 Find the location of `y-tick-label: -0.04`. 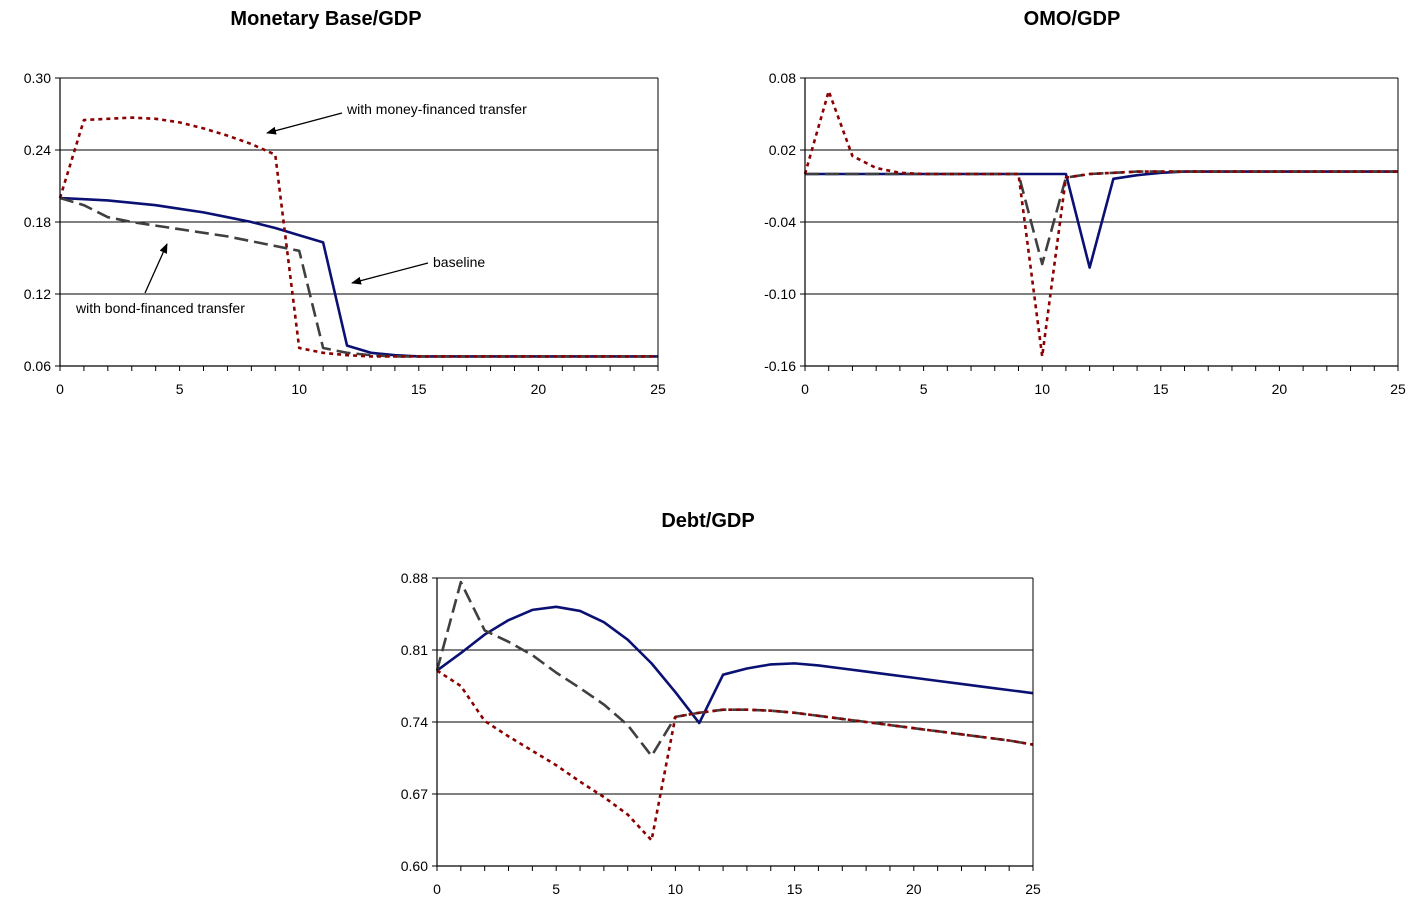

y-tick-label: -0.04 is located at coordinates (780, 222).